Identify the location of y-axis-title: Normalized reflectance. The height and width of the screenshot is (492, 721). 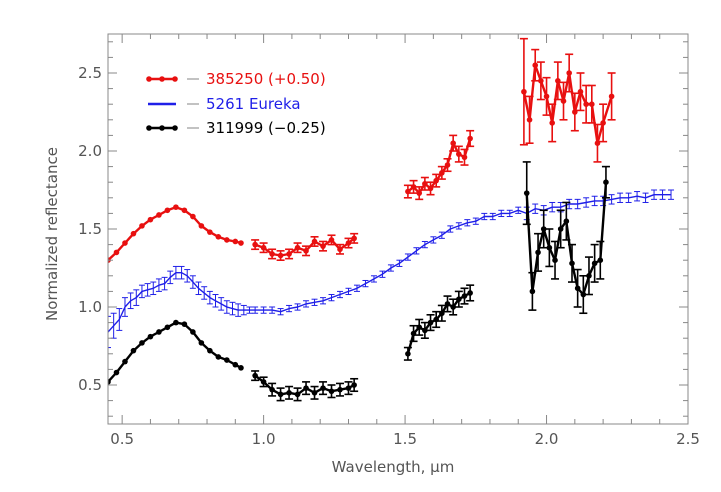
(52, 234).